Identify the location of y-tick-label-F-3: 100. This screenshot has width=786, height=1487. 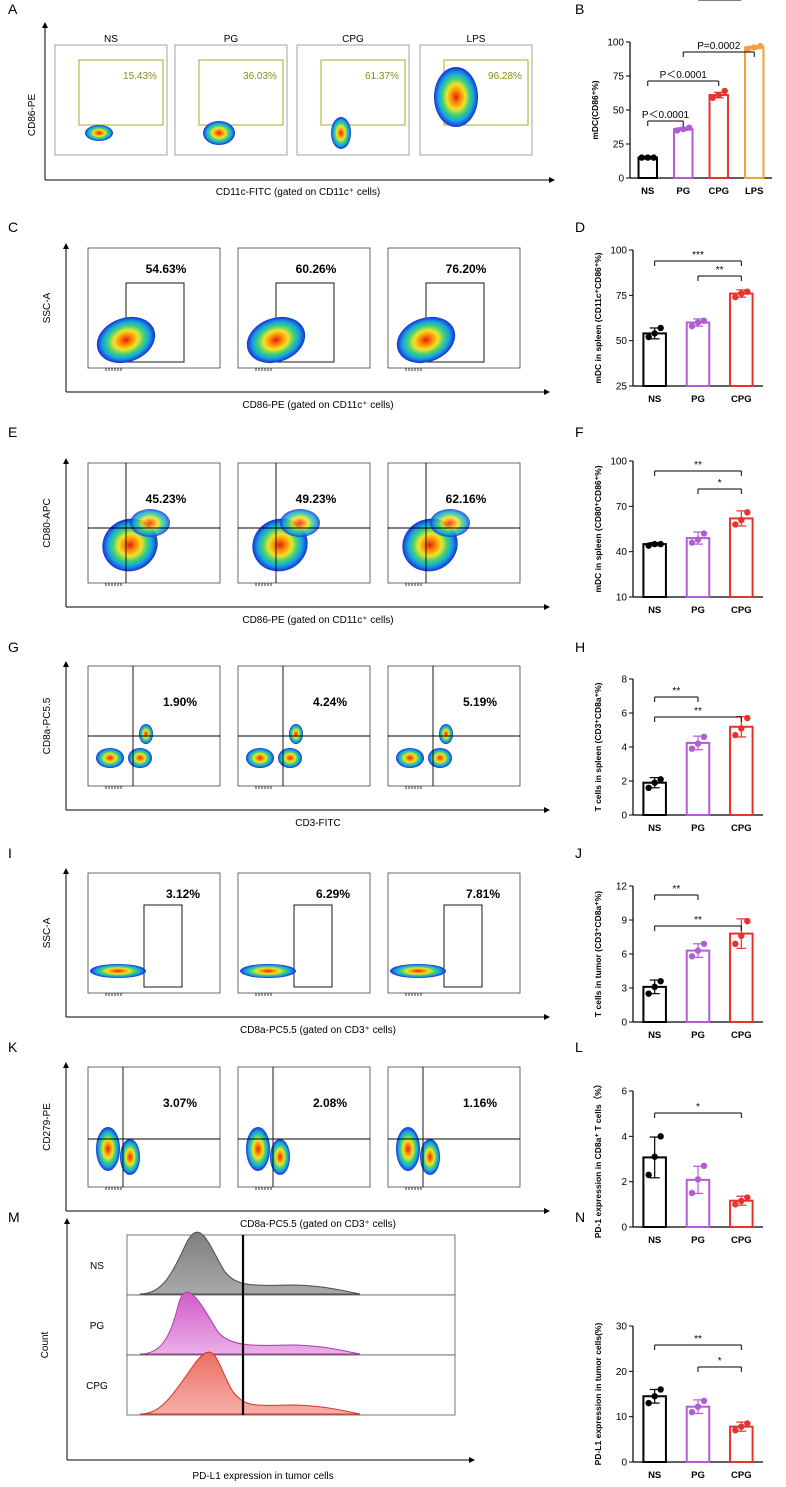
(618, 462).